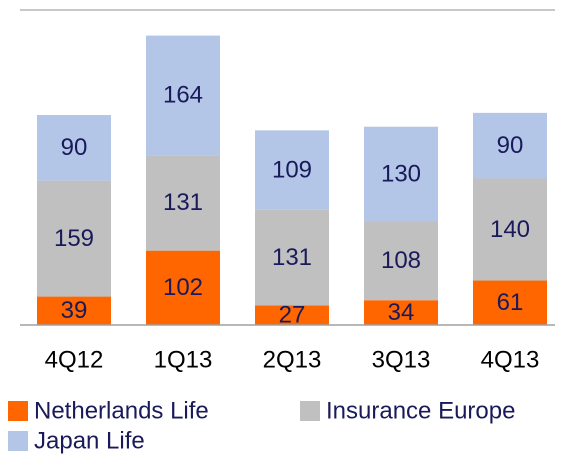 The image size is (562, 461). I want to click on value-label: 61, so click(510, 302).